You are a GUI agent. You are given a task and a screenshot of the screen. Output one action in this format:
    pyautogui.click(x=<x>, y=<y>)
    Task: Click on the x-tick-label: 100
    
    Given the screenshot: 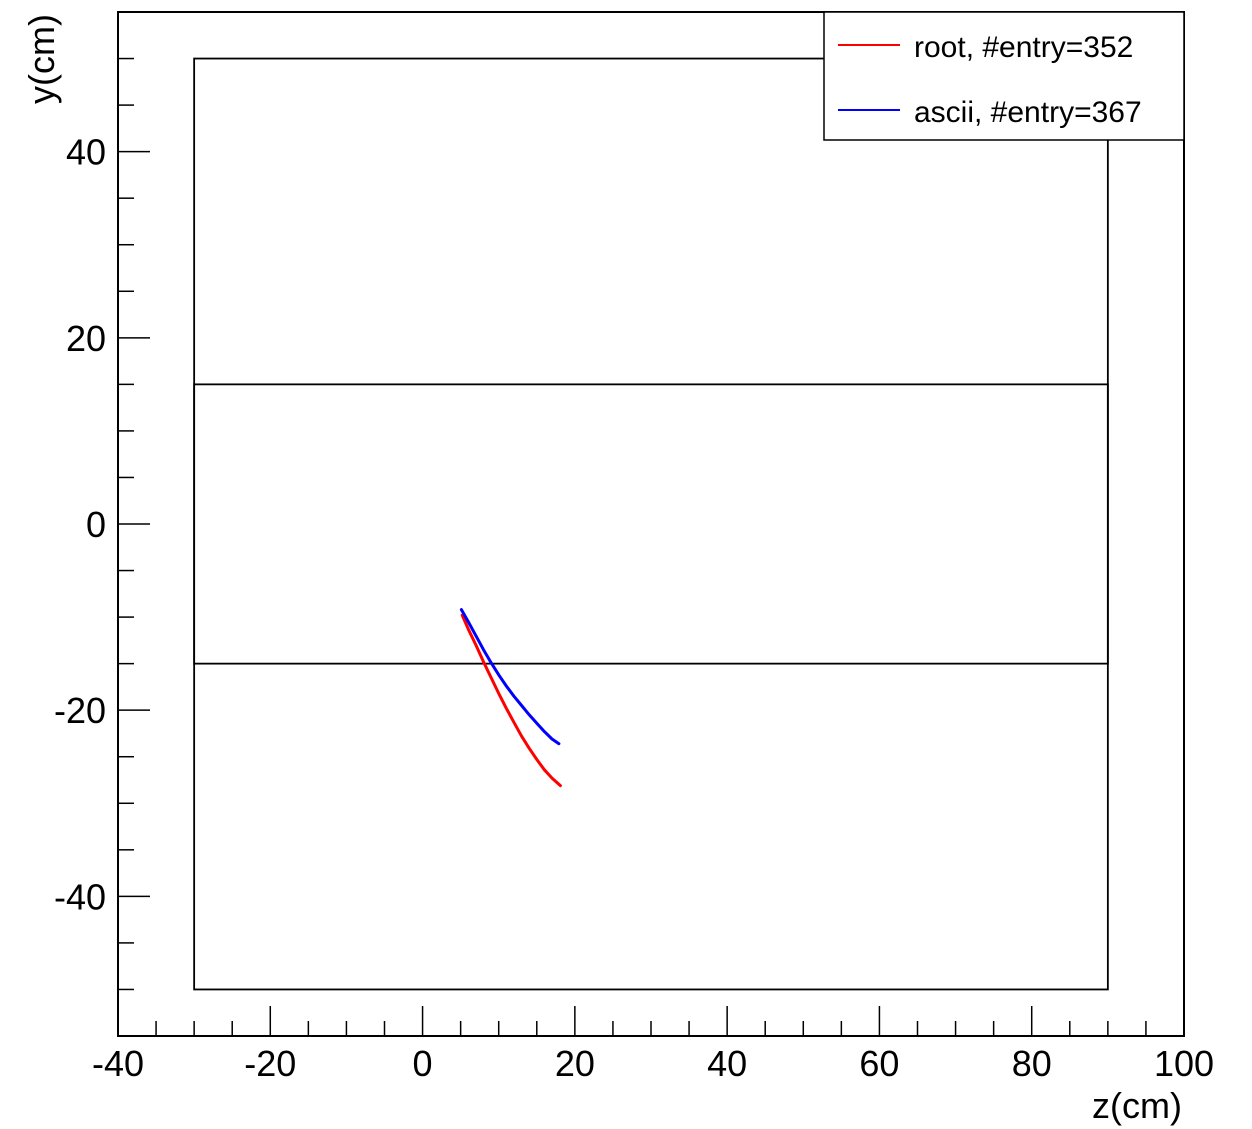 What is the action you would take?
    pyautogui.click(x=1184, y=1063)
    